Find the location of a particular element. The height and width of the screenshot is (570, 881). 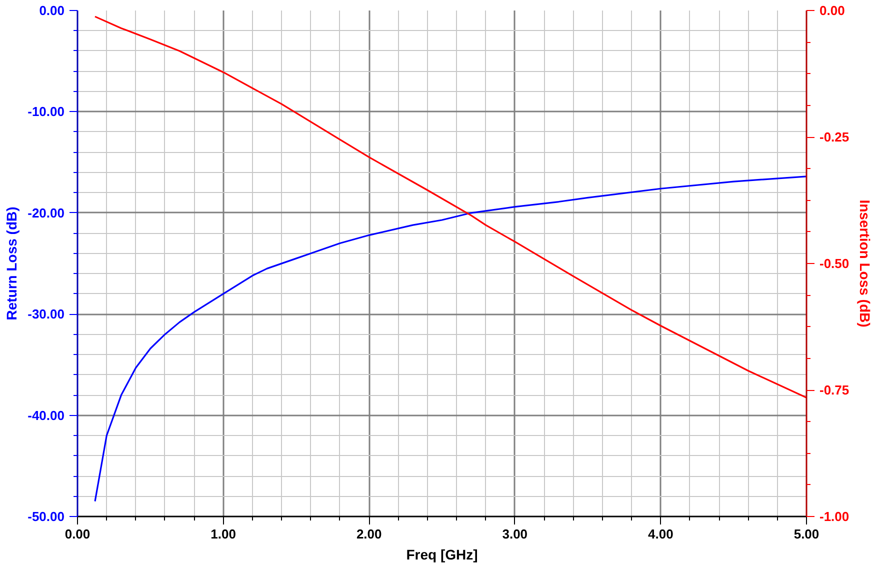

x-tick-label: 1.00 is located at coordinates (223, 534).